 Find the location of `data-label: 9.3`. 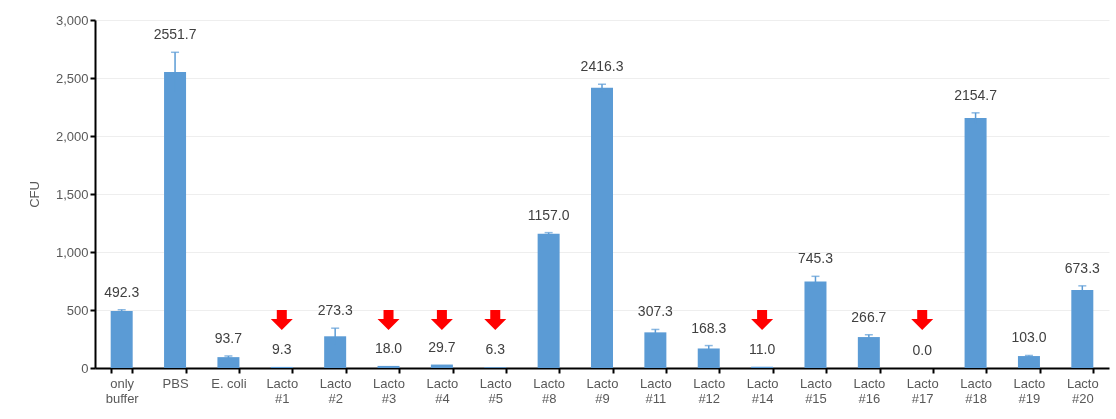

data-label: 9.3 is located at coordinates (282, 348).